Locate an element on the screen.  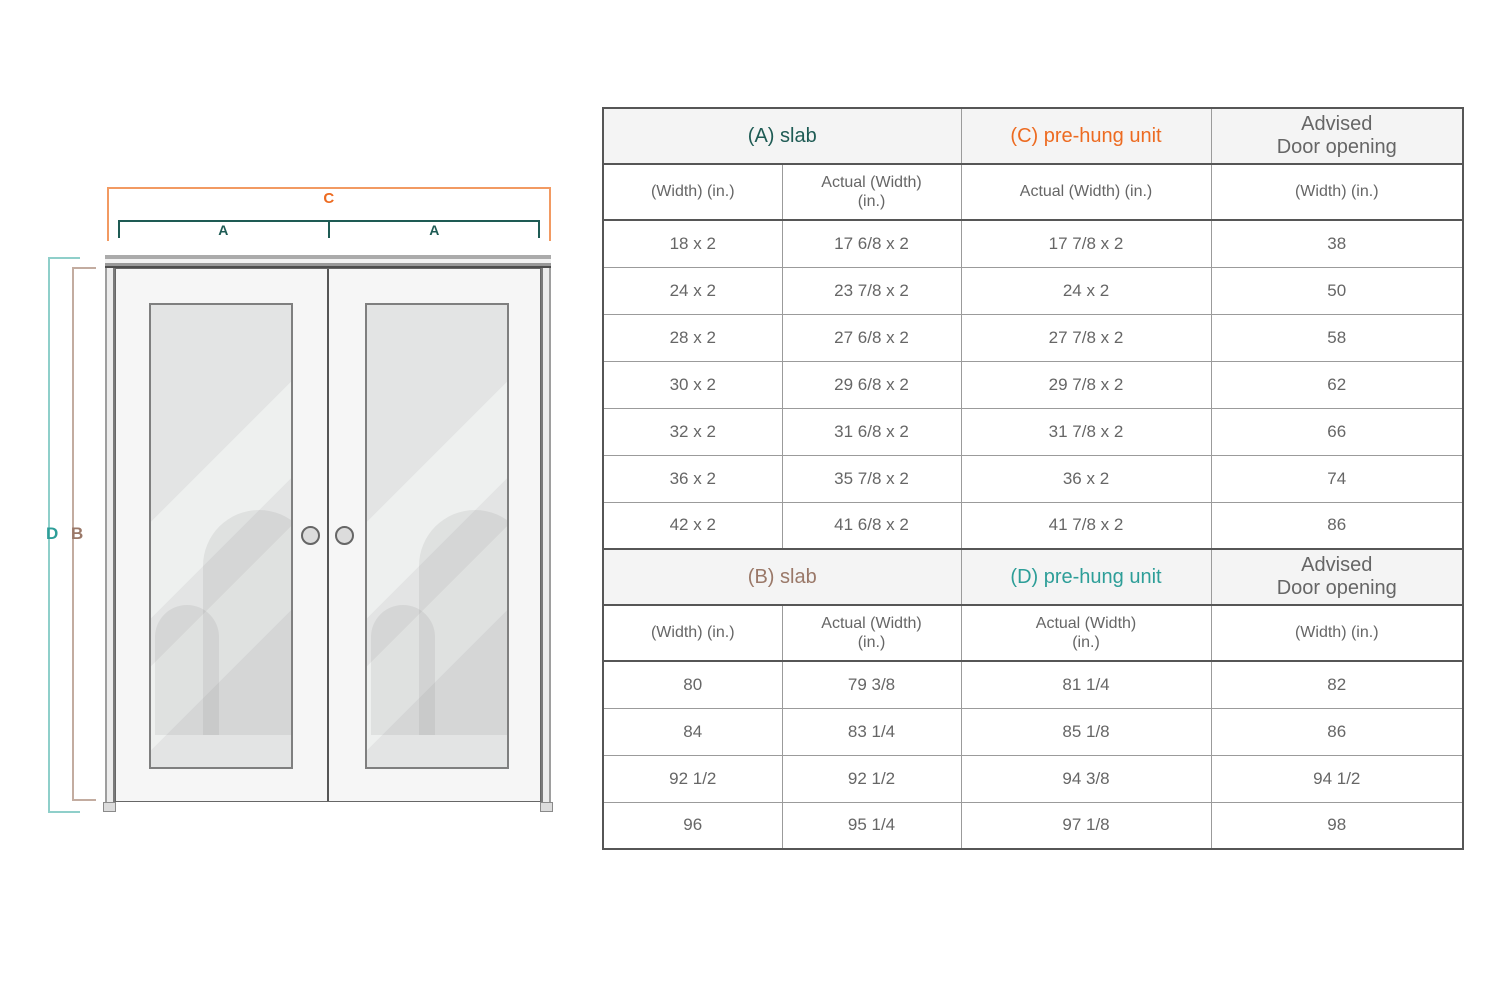
table-row: 30 x 2 29 6/8 x 2 29 7/8 x 2 62 is located at coordinates (1033, 384).